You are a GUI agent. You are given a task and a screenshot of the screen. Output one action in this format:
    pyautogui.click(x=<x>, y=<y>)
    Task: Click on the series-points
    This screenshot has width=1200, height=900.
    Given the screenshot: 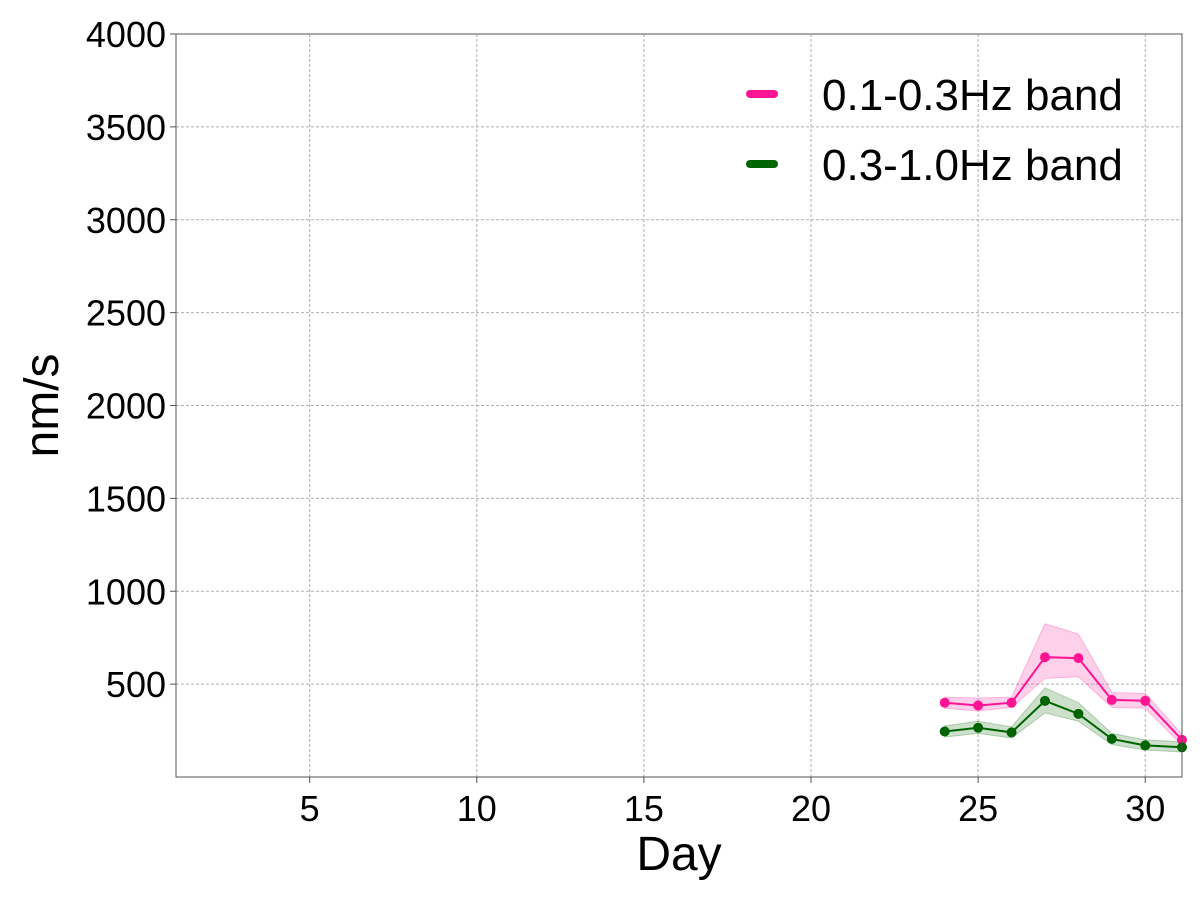 What is the action you would take?
    pyautogui.click(x=1063, y=702)
    